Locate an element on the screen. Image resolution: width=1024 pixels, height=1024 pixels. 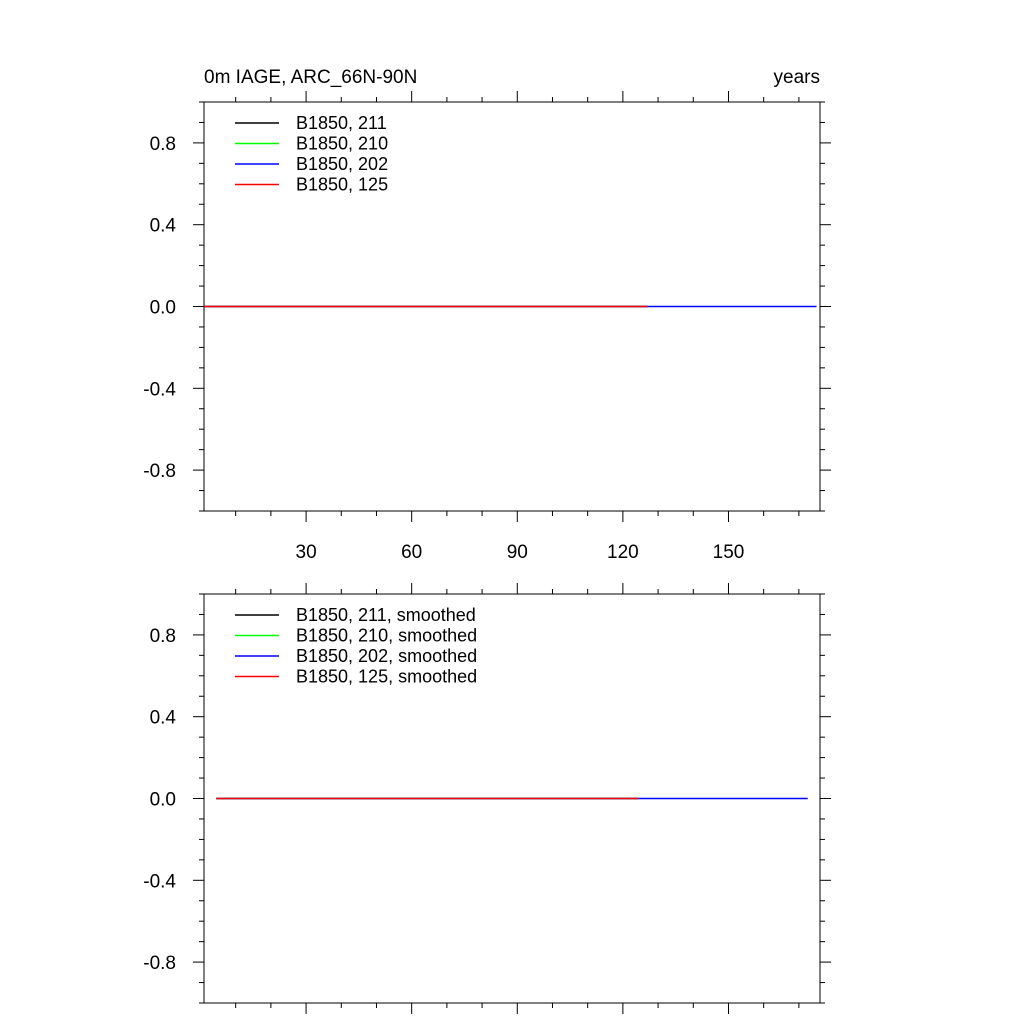
x-tick-label: 30 is located at coordinates (306, 552).